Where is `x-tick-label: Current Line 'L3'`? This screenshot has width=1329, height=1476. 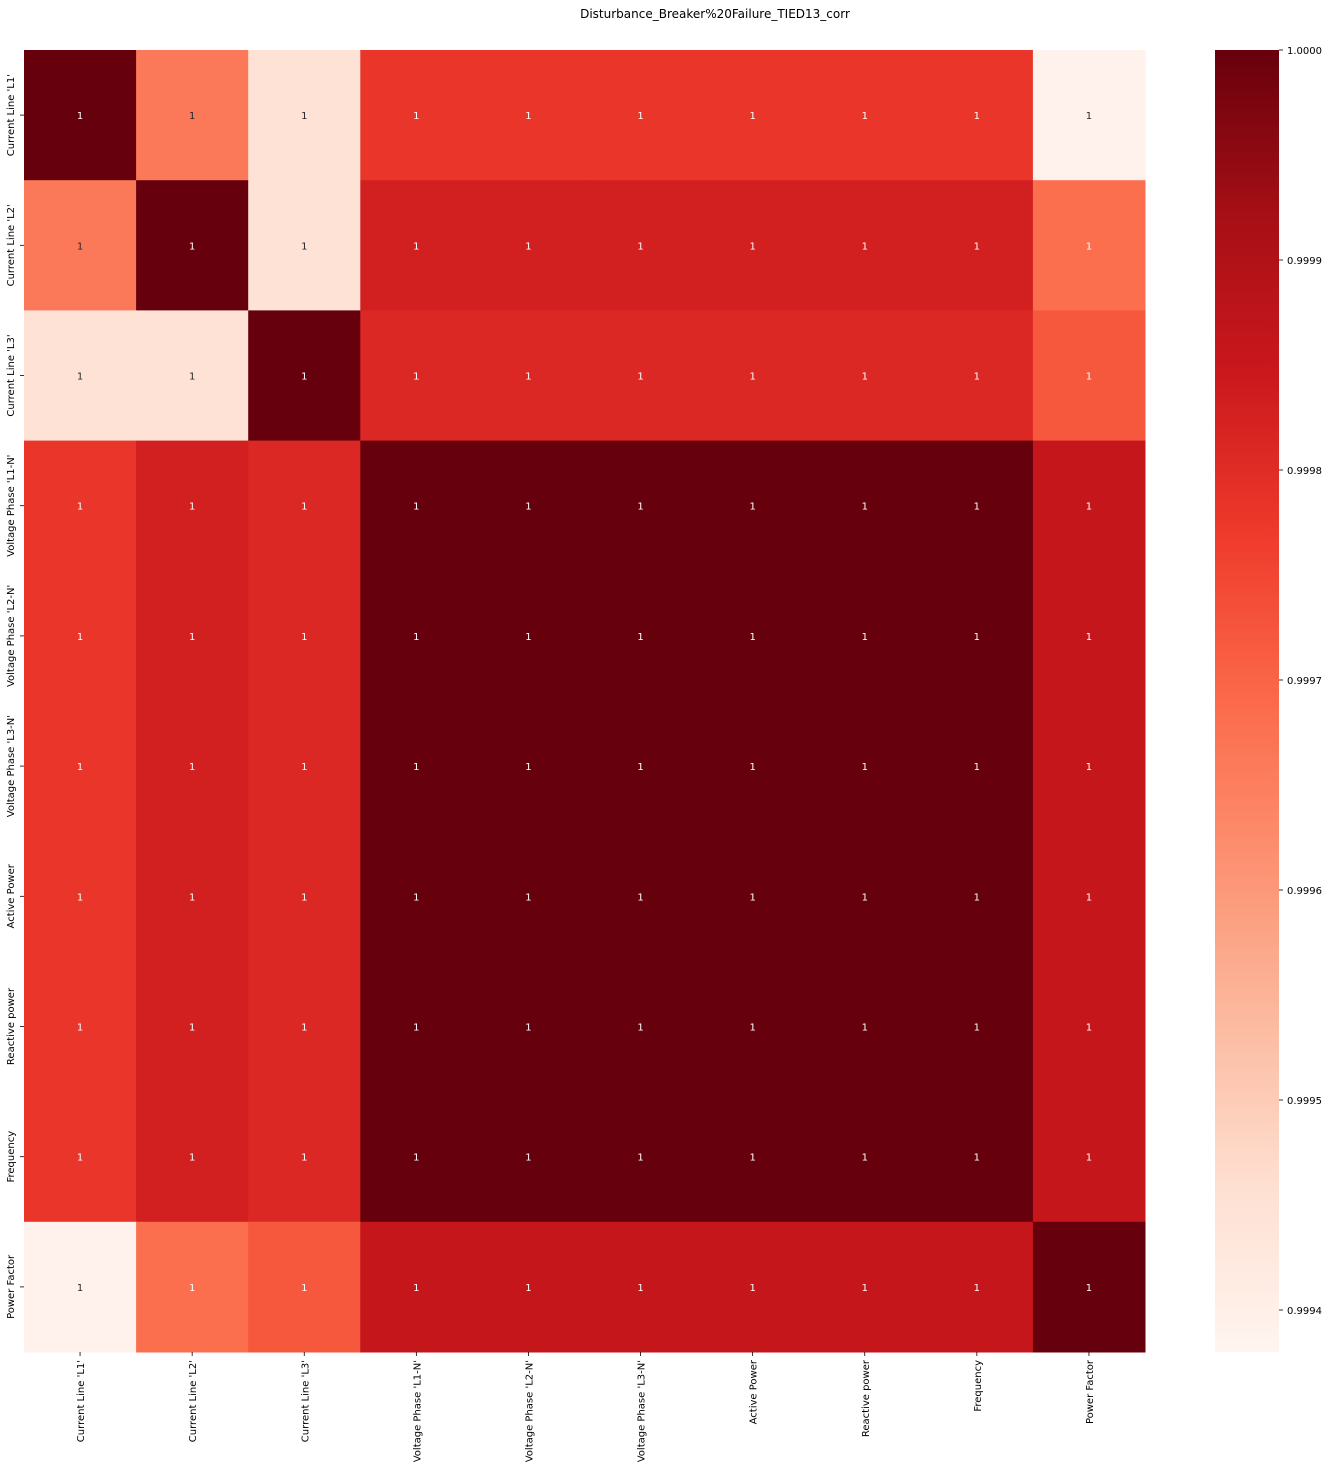
x-tick-label: Current Line 'L3' is located at coordinates (305, 1401).